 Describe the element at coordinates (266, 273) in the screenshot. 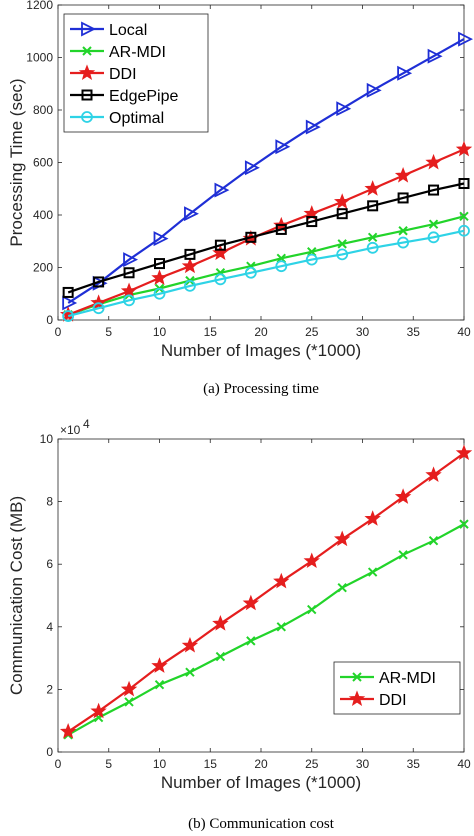

I see `series-optimal` at that location.